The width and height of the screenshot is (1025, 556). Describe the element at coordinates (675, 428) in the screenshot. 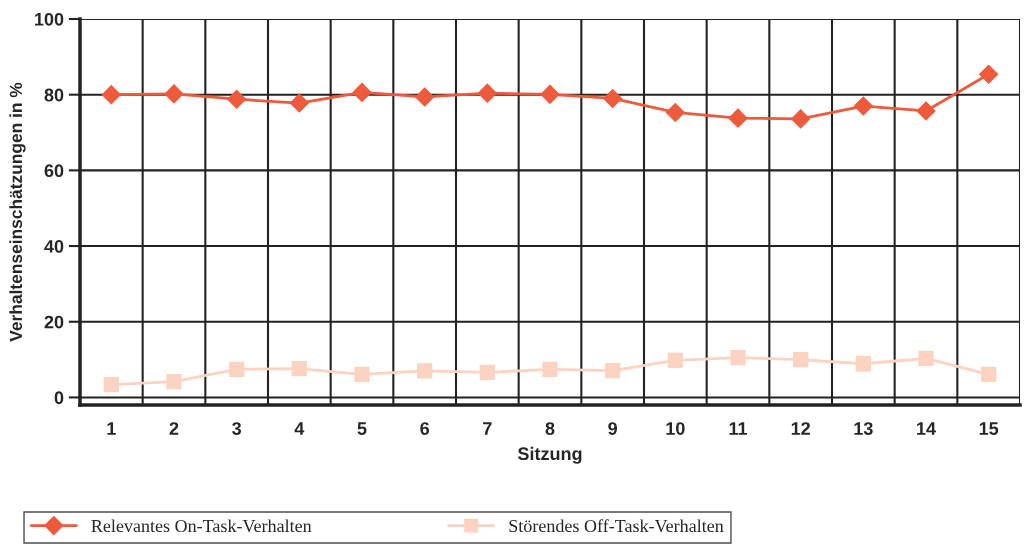

I see `x-tick-label: 10` at that location.